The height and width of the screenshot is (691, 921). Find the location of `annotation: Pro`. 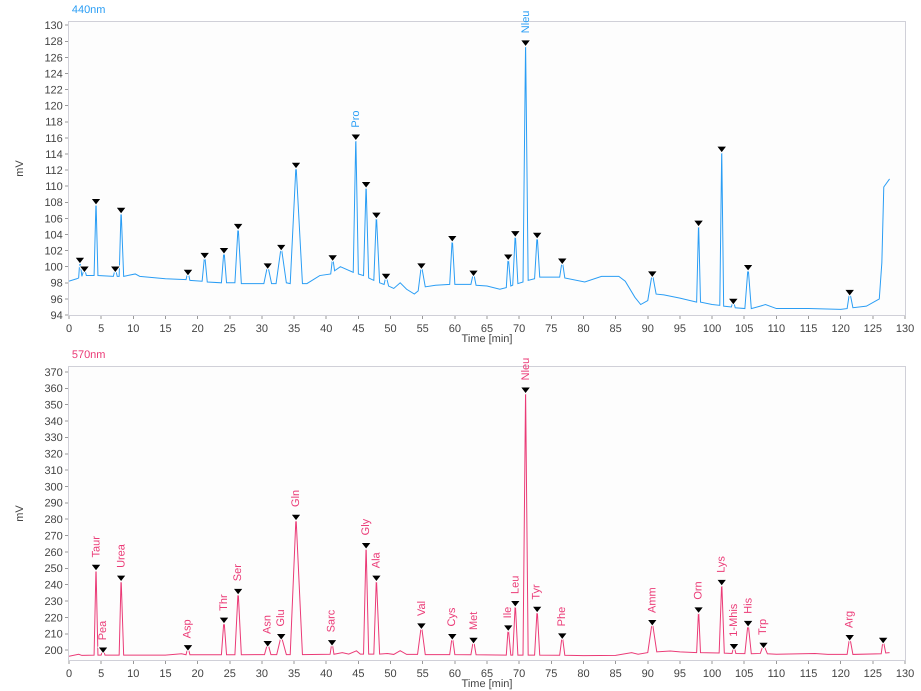

annotation: Pro is located at coordinates (356, 119).